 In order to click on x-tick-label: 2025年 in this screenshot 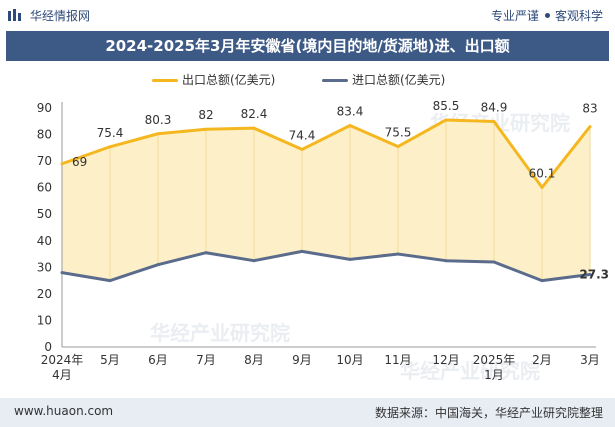, I will do `click(494, 360)`.